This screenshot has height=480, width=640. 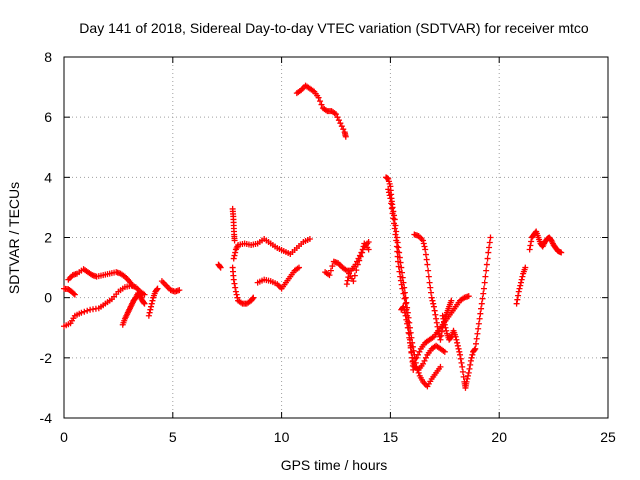 I want to click on x-tick-label: 10, so click(x=282, y=437).